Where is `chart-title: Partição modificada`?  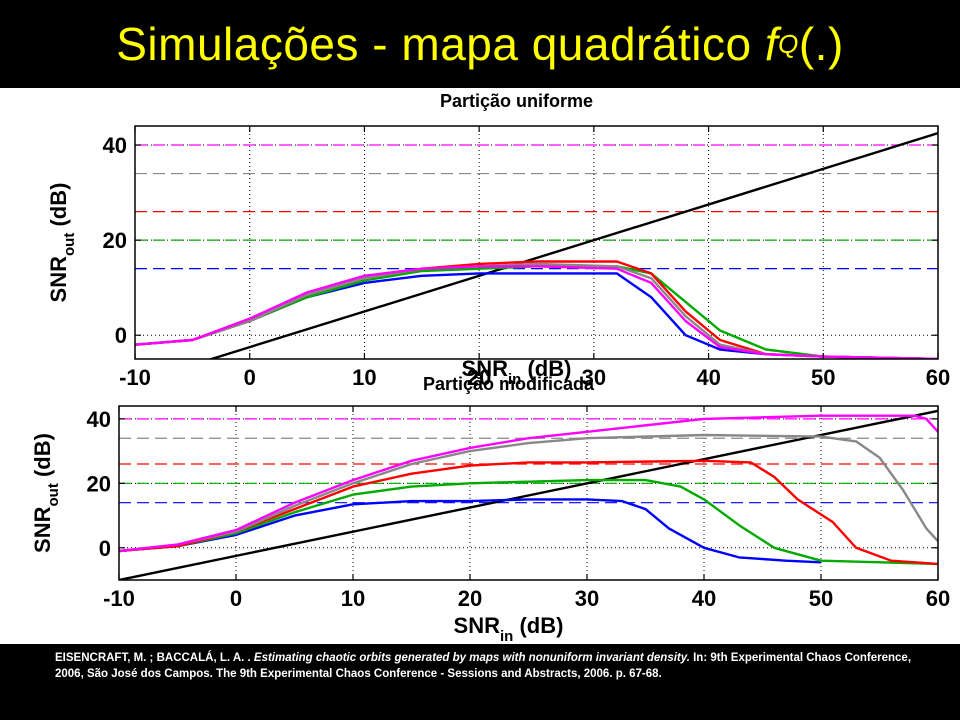
chart-title: Partição modificada is located at coordinates (509, 384).